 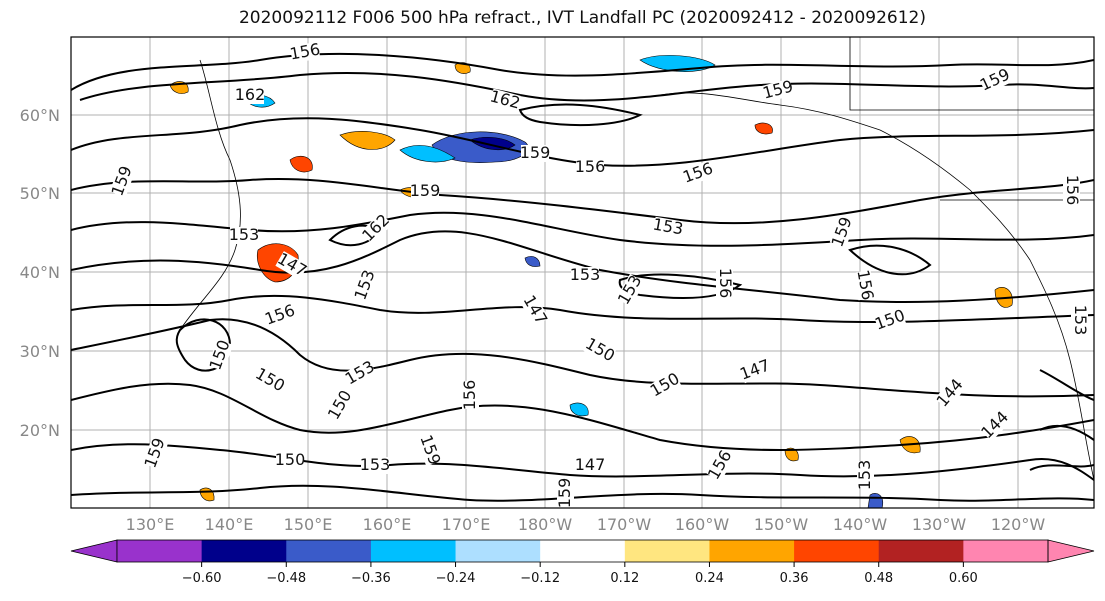 I want to click on lon-label: 130°W, so click(x=939, y=524).